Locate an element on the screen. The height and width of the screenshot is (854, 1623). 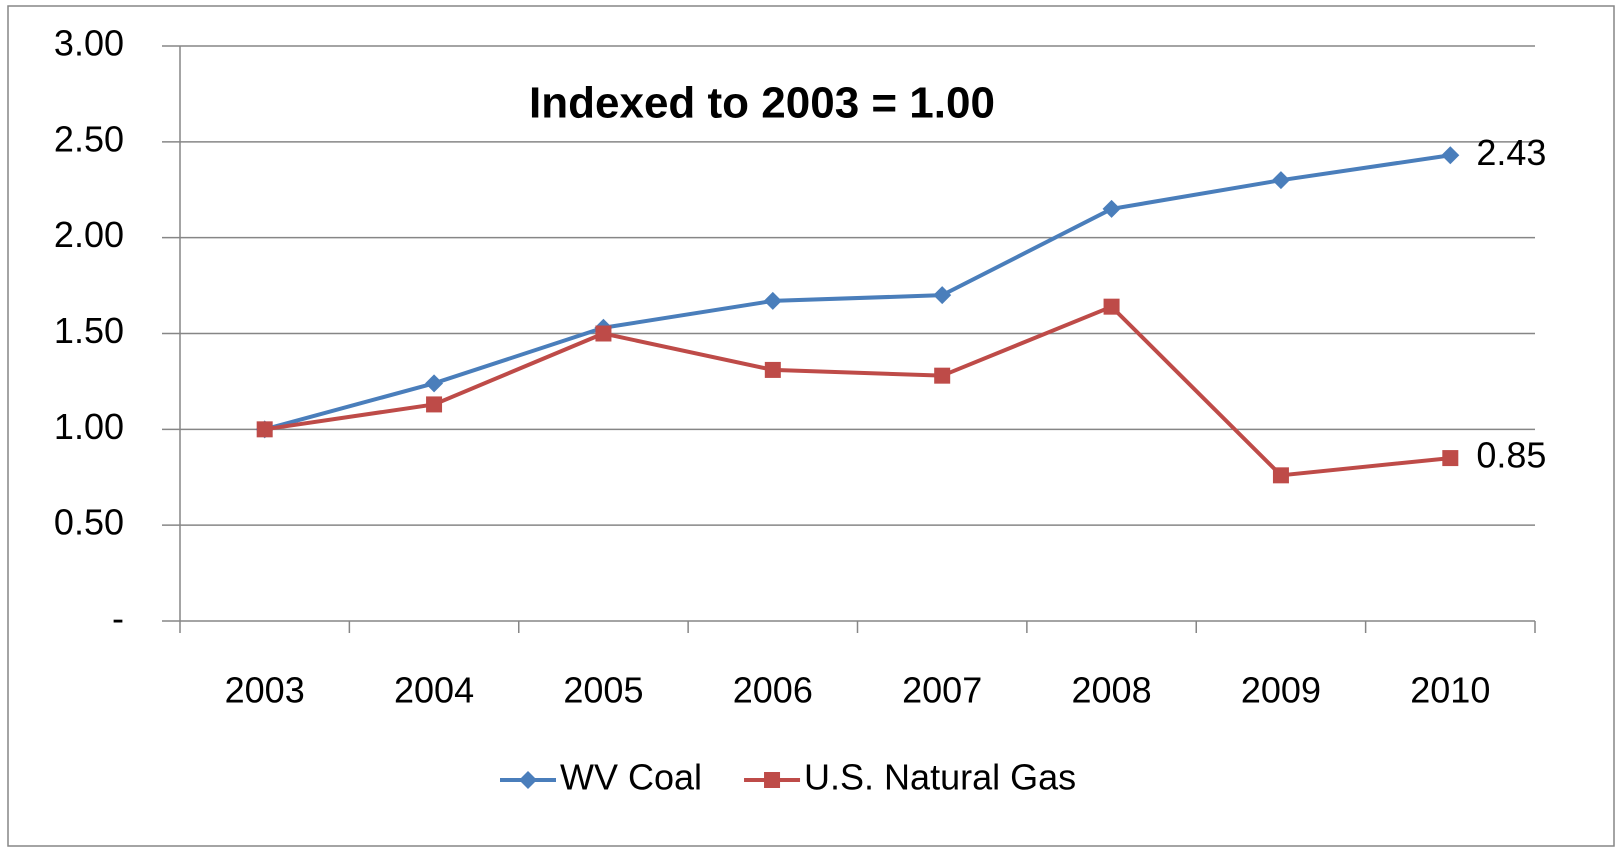
y-tick-label: 2.00 is located at coordinates (89, 234).